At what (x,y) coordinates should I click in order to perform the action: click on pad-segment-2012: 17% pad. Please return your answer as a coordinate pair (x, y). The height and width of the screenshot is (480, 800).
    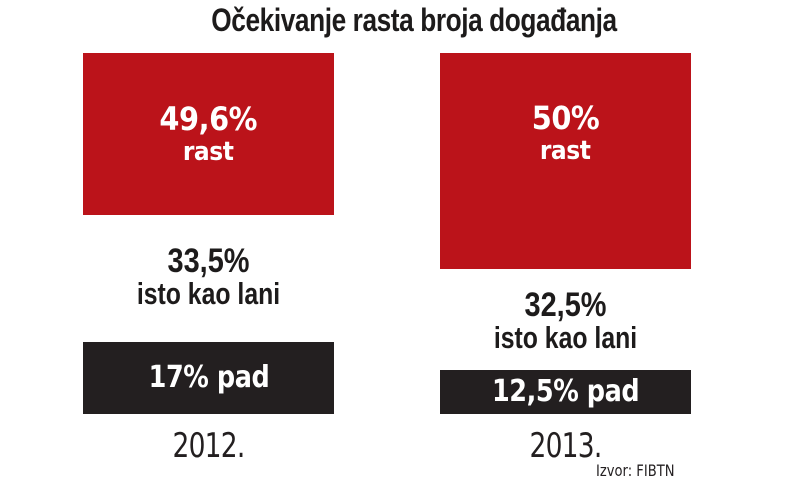
    Looking at the image, I should click on (208, 378).